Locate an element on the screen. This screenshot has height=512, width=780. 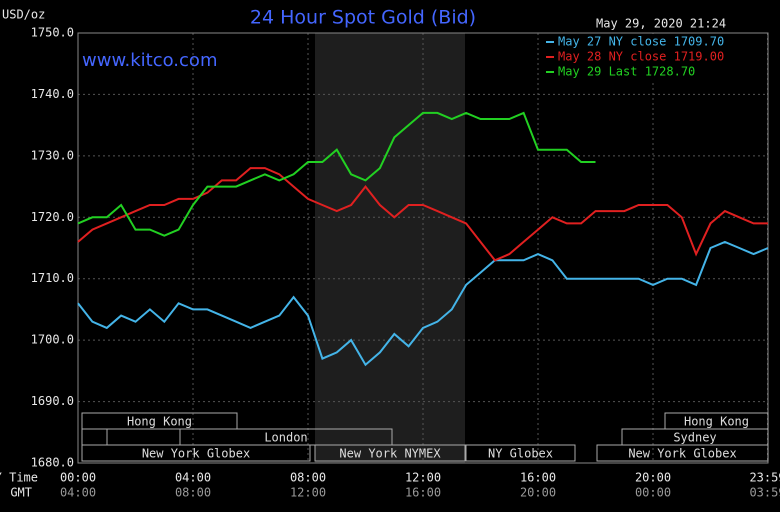
x-tick-label: 12:00 is located at coordinates (423, 478).